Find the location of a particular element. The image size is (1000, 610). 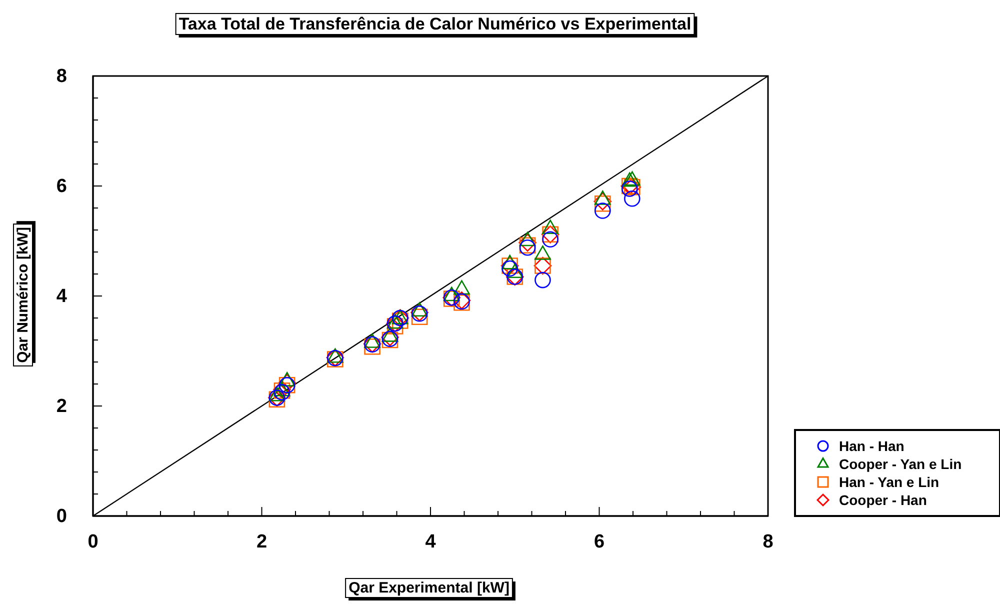

legend-label: Han - Han is located at coordinates (871, 446).